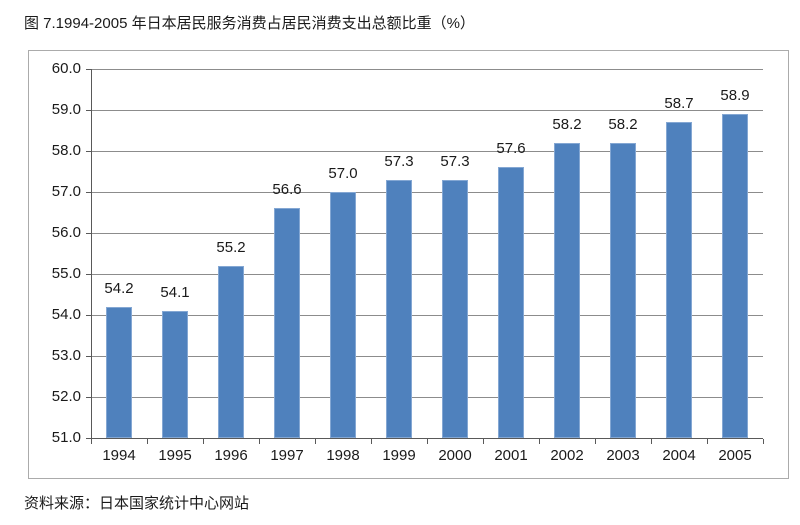 The height and width of the screenshot is (525, 800). Describe the element at coordinates (249, 23) in the screenshot. I see `chart-title: 图 7.1994-2005 年日本居民服务消费占居民消费支出总额比重（%）` at that location.